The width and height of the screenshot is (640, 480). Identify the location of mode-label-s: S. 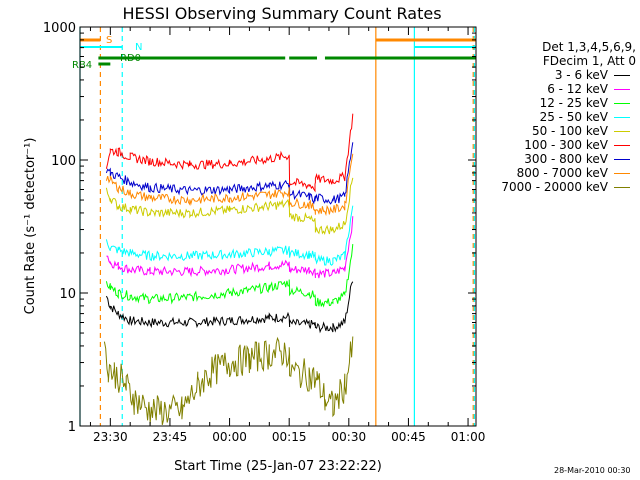
(109, 40).